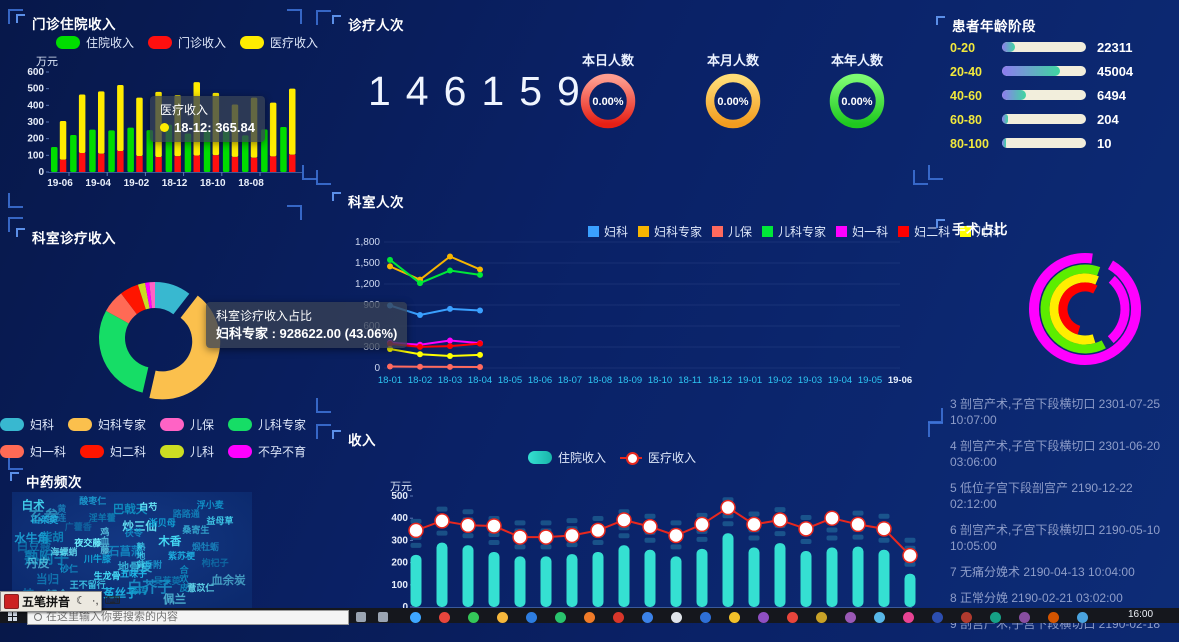 This screenshot has height=642, width=1179. What do you see at coordinates (279, 42) in the screenshot?
I see `legend-item: 医疗收入` at bounding box center [279, 42].